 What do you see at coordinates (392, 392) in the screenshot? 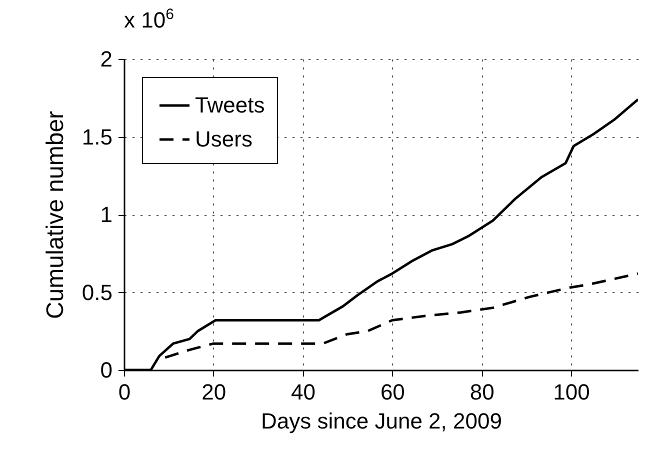
I see `x-tick-label: 60` at bounding box center [392, 392].